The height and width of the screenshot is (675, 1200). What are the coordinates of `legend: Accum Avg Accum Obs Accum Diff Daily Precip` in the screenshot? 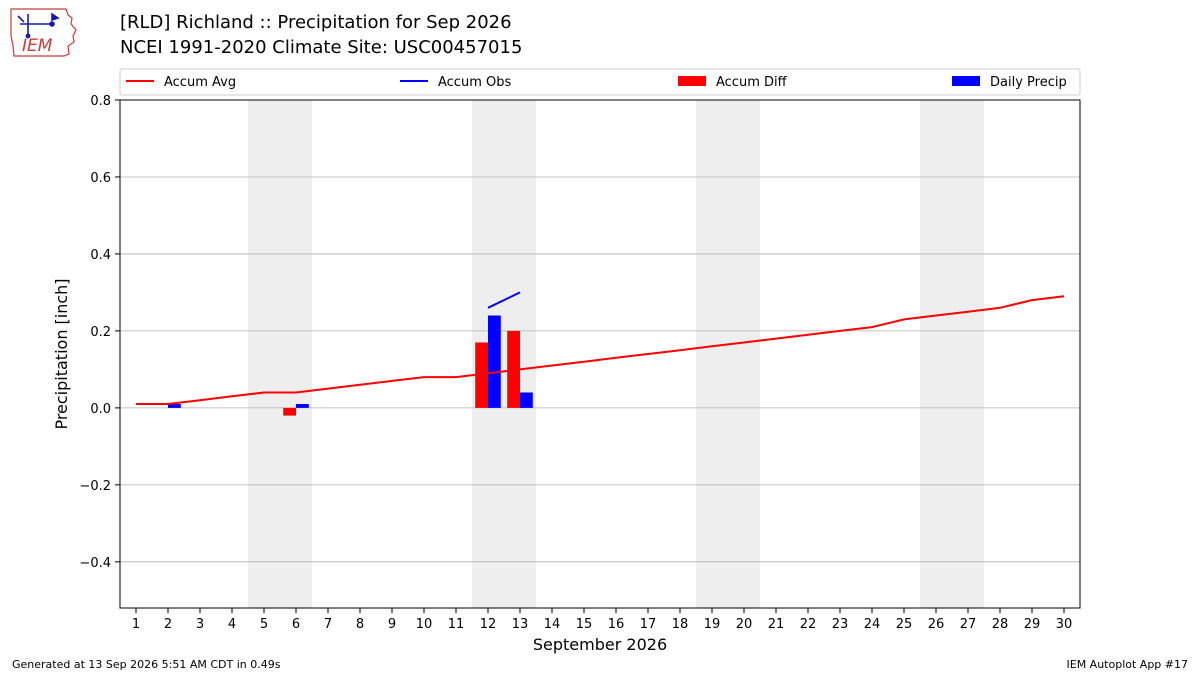 It's located at (600, 82).